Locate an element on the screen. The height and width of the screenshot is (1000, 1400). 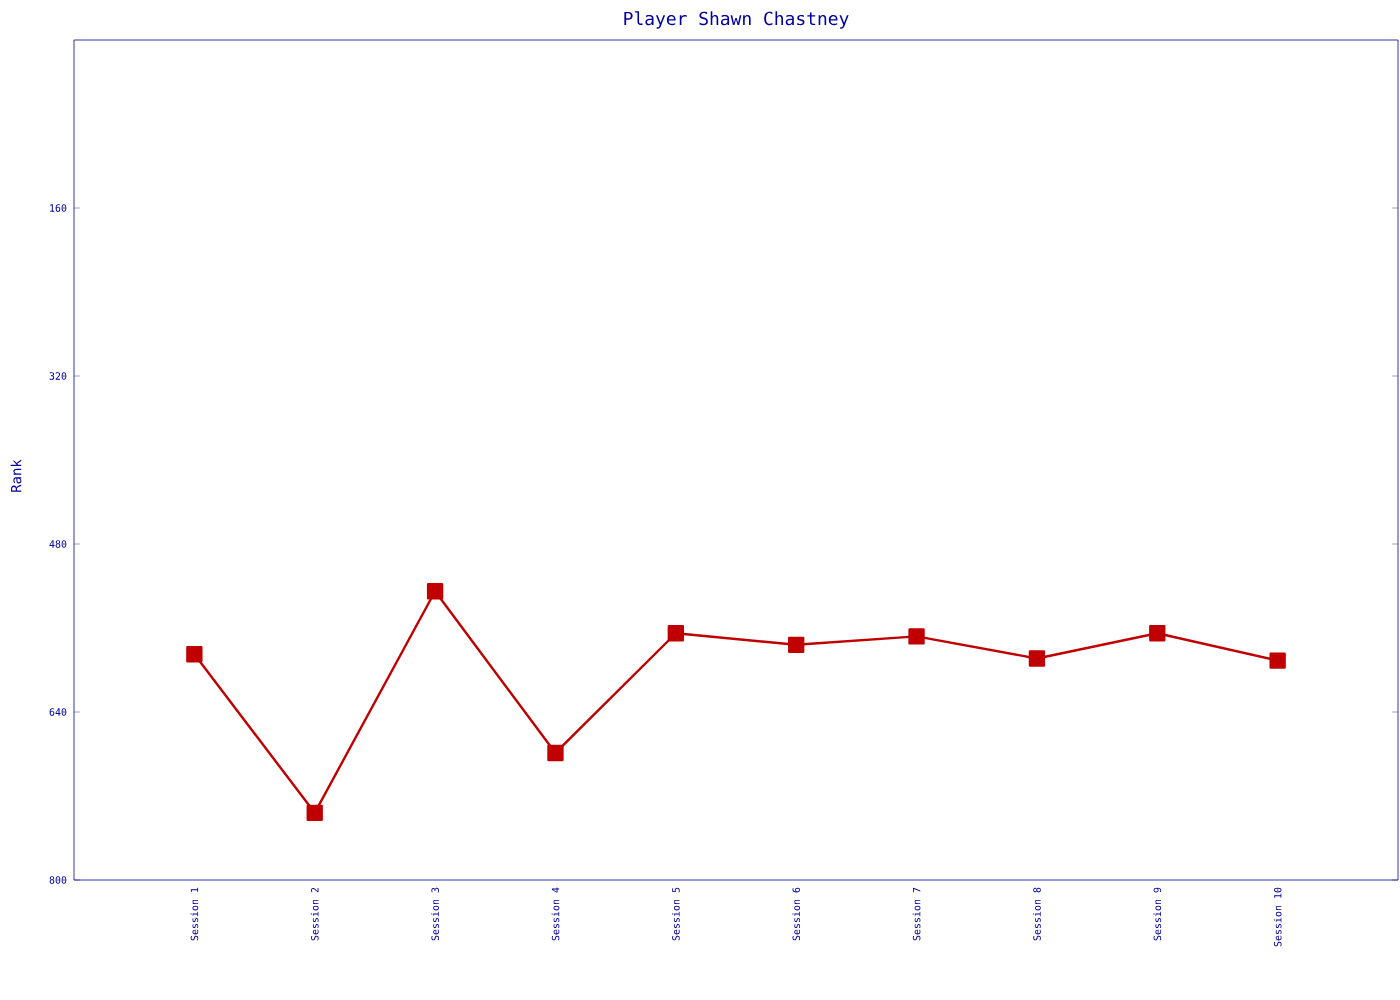
chart-title: Player Shawn Chastney is located at coordinates (736, 20).